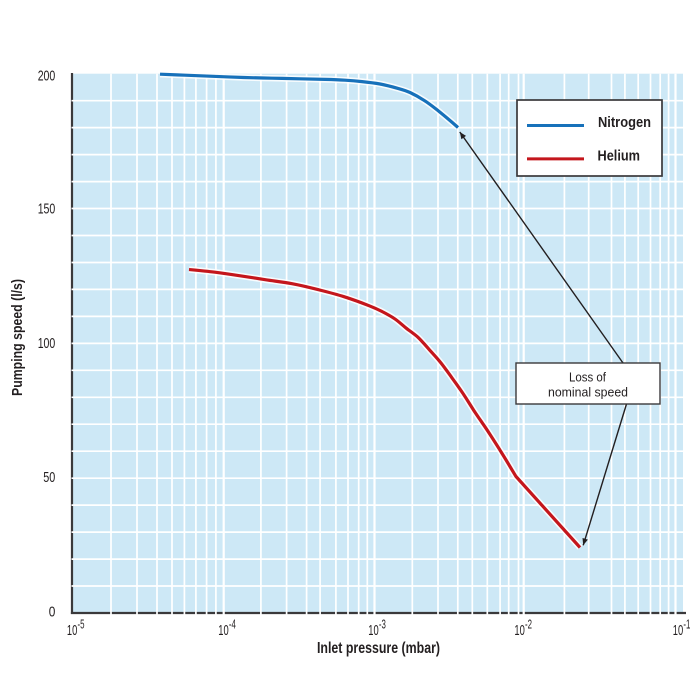 This screenshot has height=700, width=700. I want to click on svg-text: 50, so click(49, 478).